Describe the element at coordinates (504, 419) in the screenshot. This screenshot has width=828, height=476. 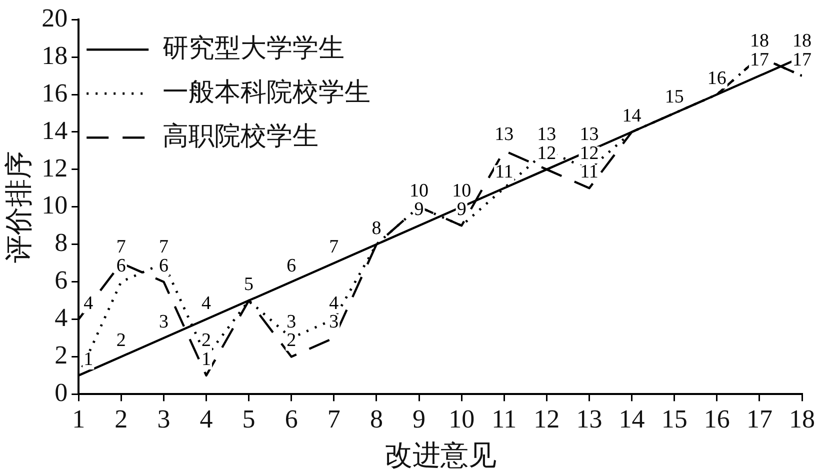
I see `x-tick-label: 11` at that location.